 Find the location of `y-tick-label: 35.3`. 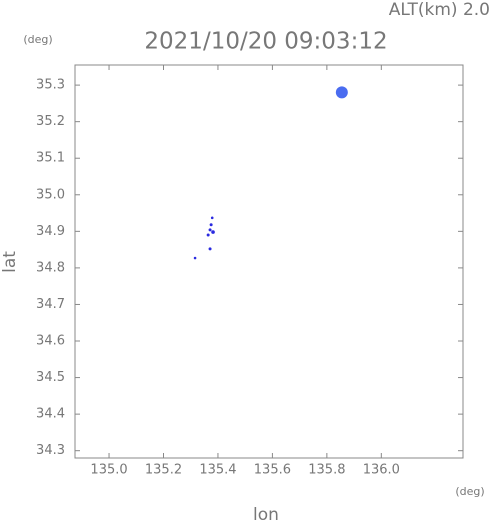

y-tick-label: 35.3 is located at coordinates (50, 85).